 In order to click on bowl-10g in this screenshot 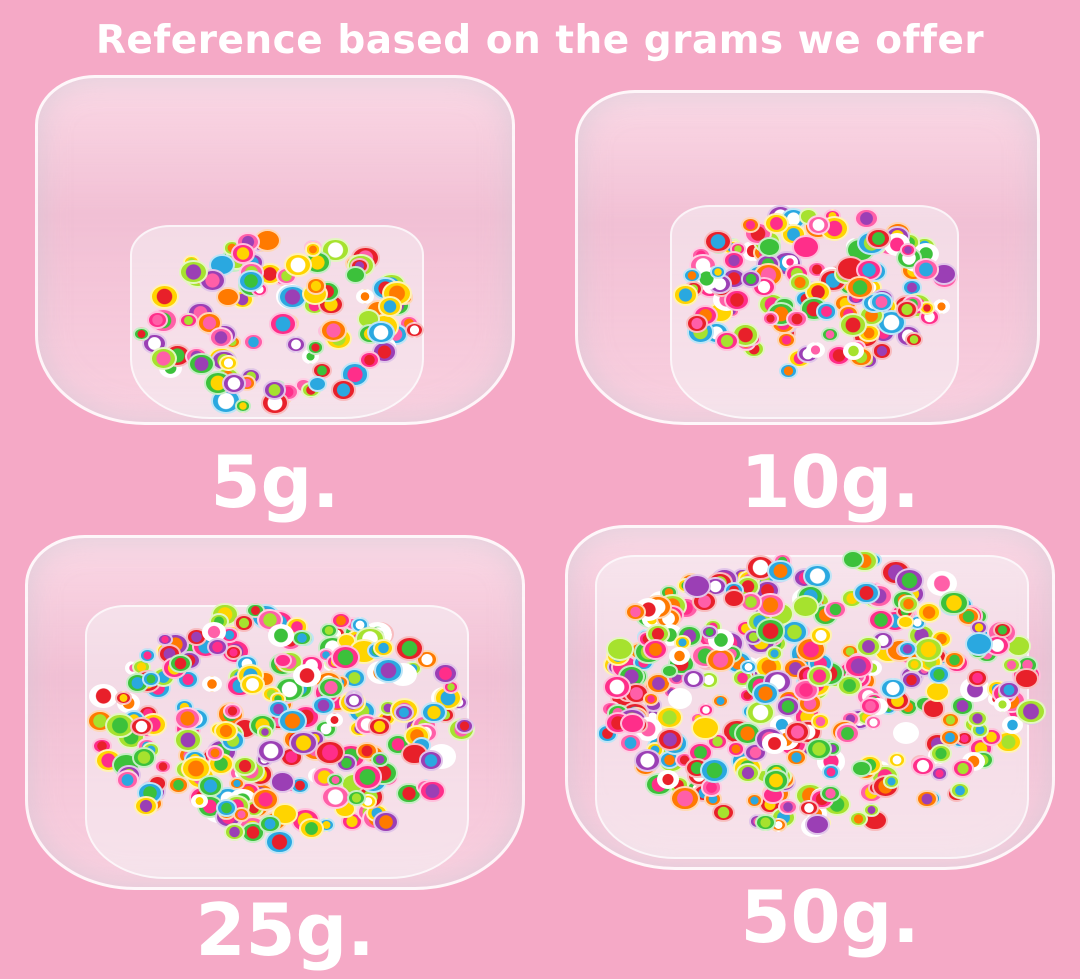, I will do `click(807, 257)`.